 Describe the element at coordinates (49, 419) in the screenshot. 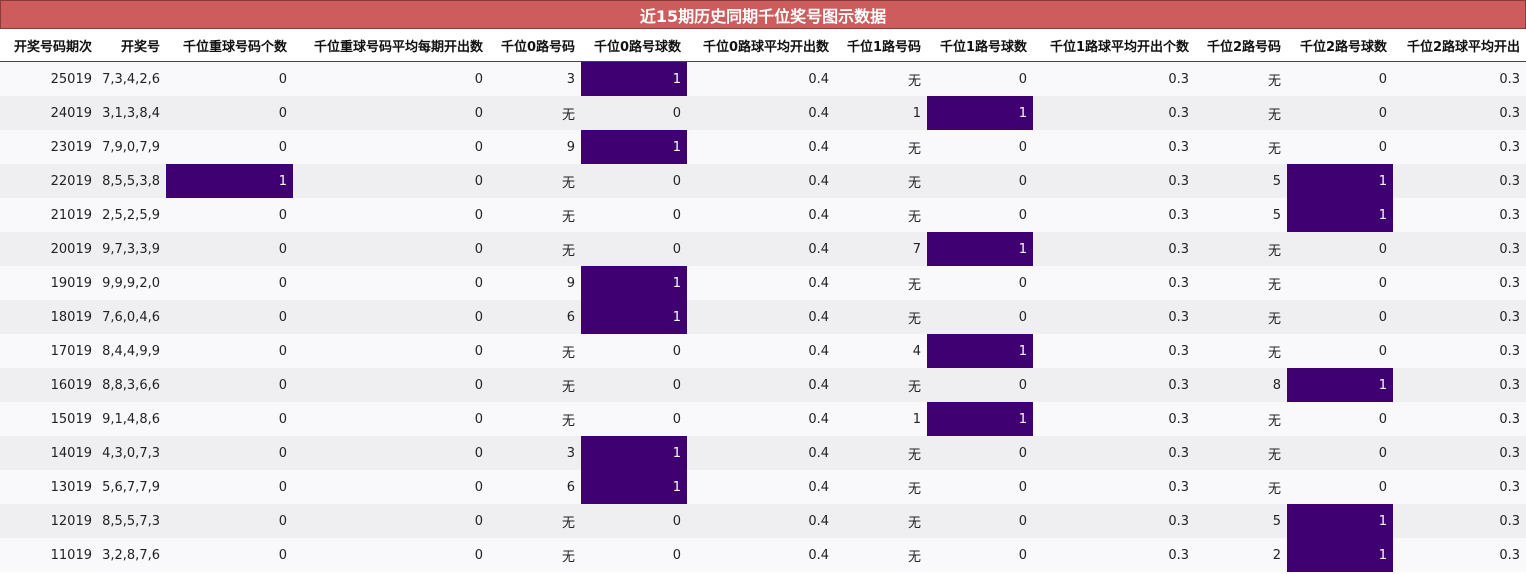

I see `table-cell: 15019` at that location.